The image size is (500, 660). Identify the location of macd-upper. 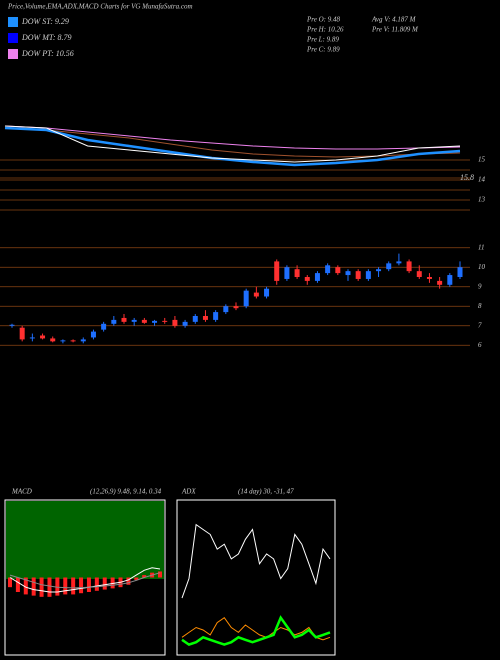
(85, 540).